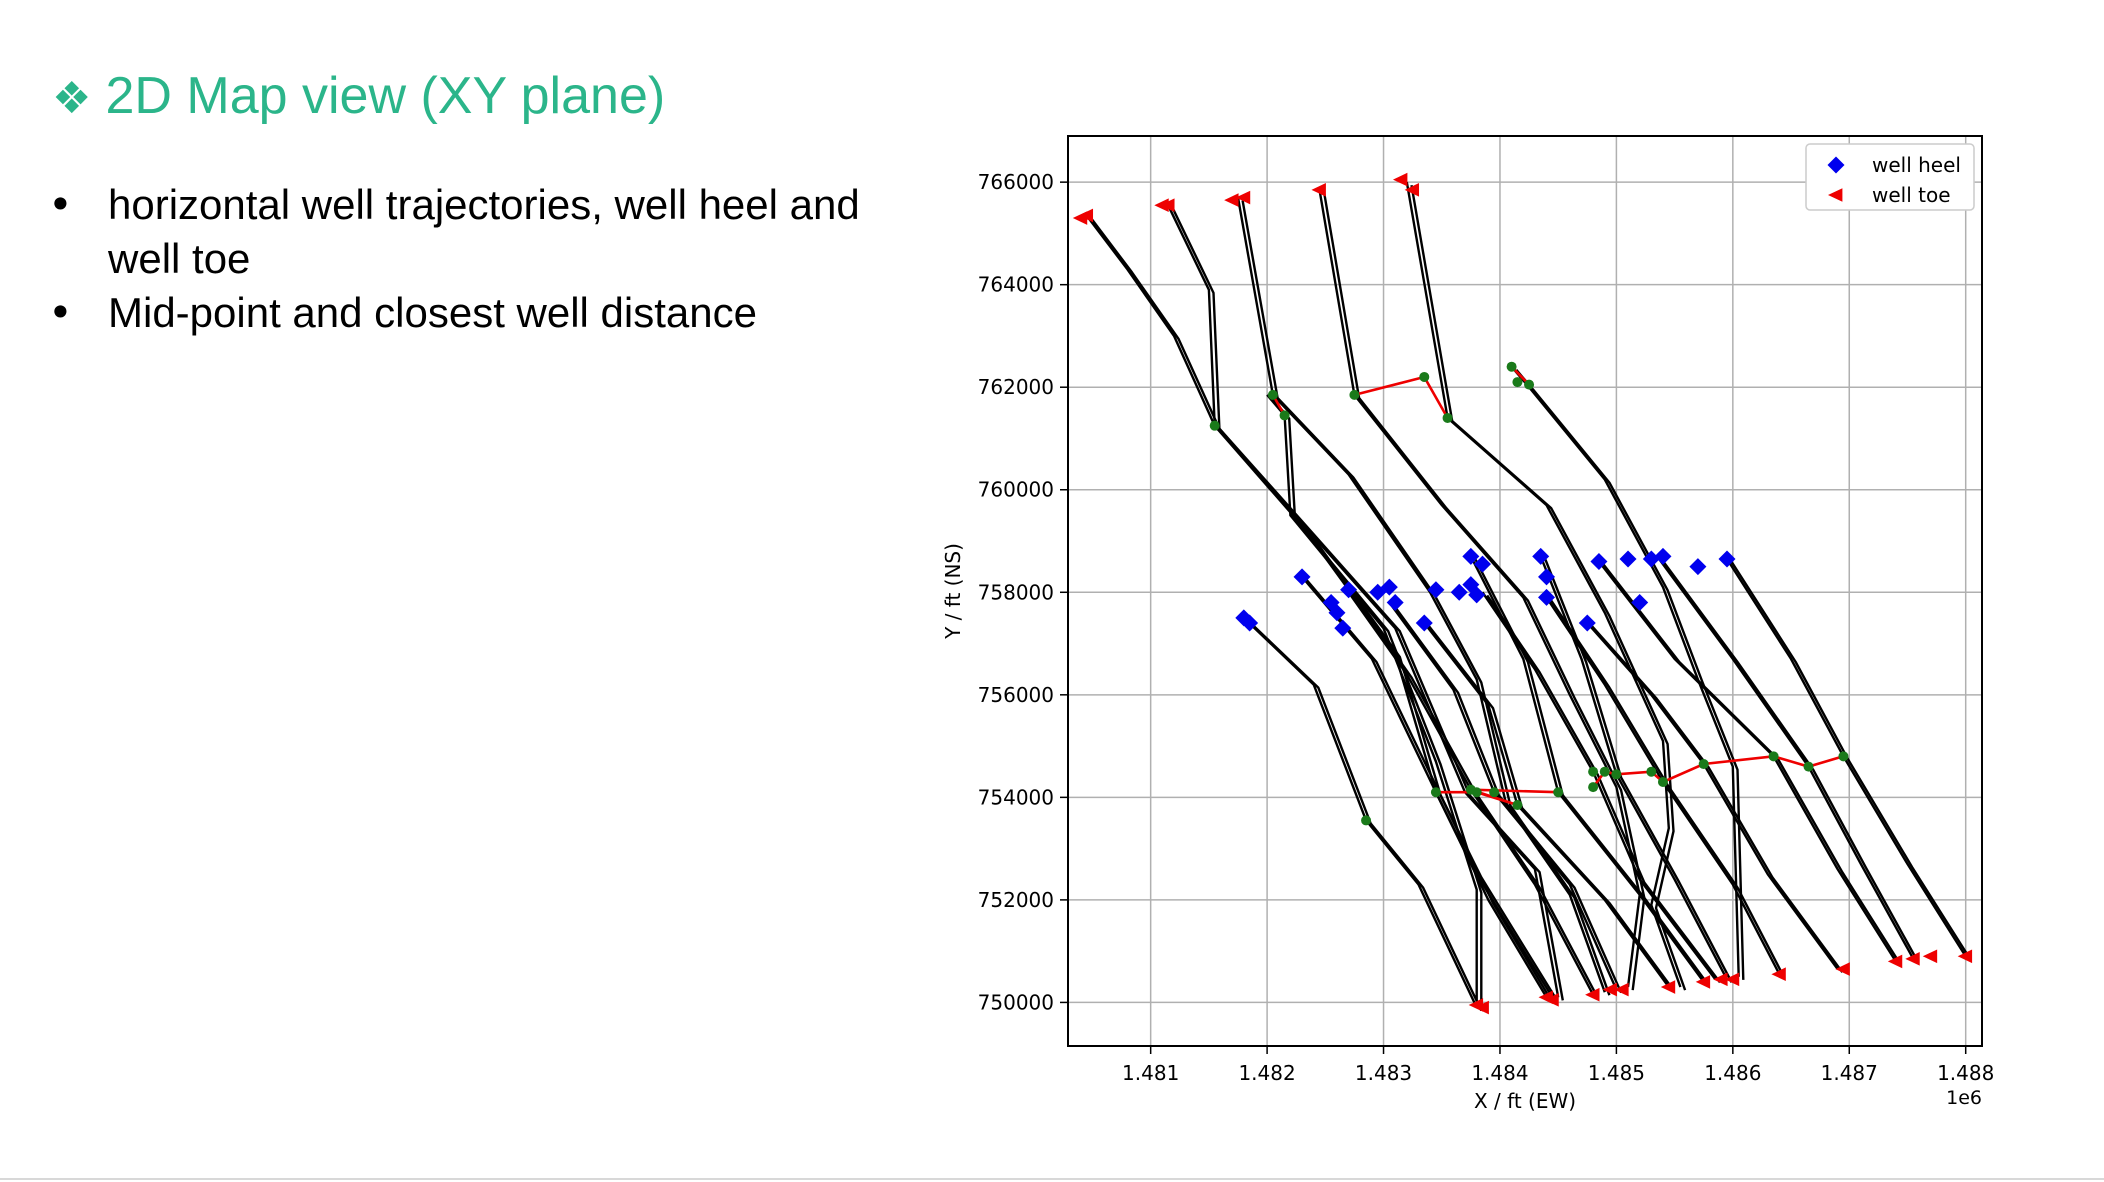 The height and width of the screenshot is (1182, 2104). What do you see at coordinates (1016, 387) in the screenshot?
I see `y-tick-label: 762000` at bounding box center [1016, 387].